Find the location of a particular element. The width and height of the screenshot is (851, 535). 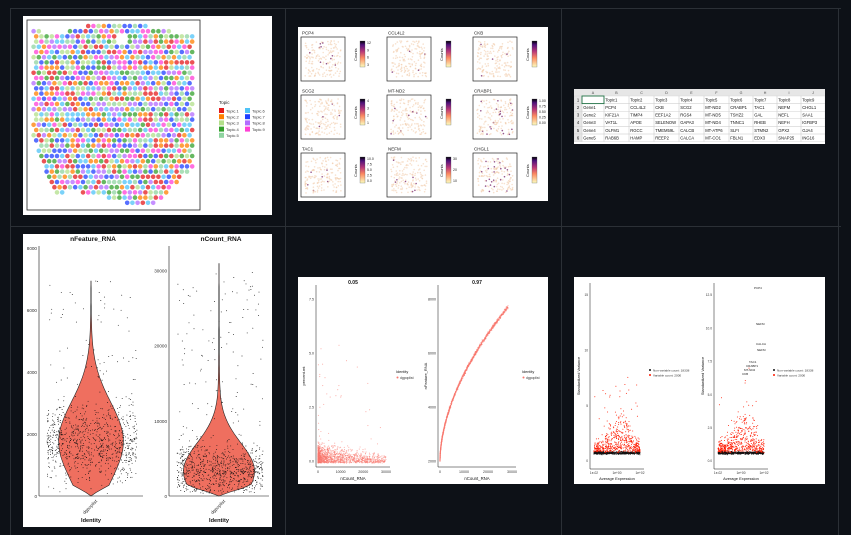

legend-swatch is located at coordinates (247, 123).